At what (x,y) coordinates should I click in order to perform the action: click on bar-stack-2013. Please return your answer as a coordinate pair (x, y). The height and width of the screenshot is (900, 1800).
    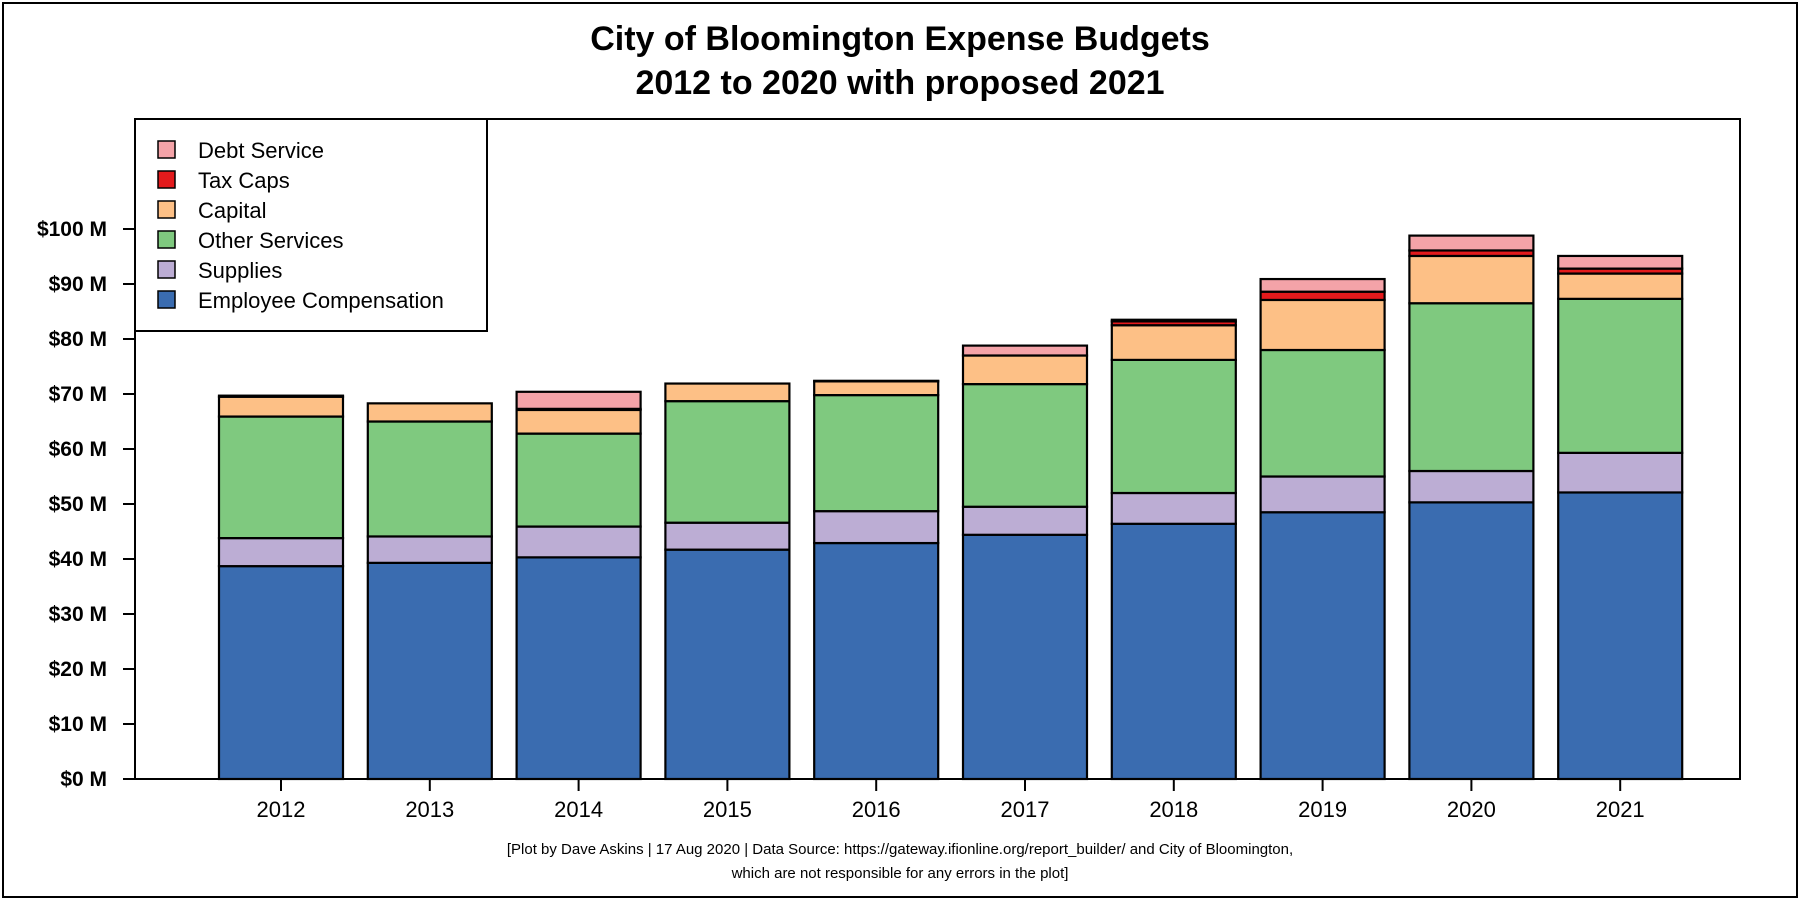
    Looking at the image, I should click on (429, 591).